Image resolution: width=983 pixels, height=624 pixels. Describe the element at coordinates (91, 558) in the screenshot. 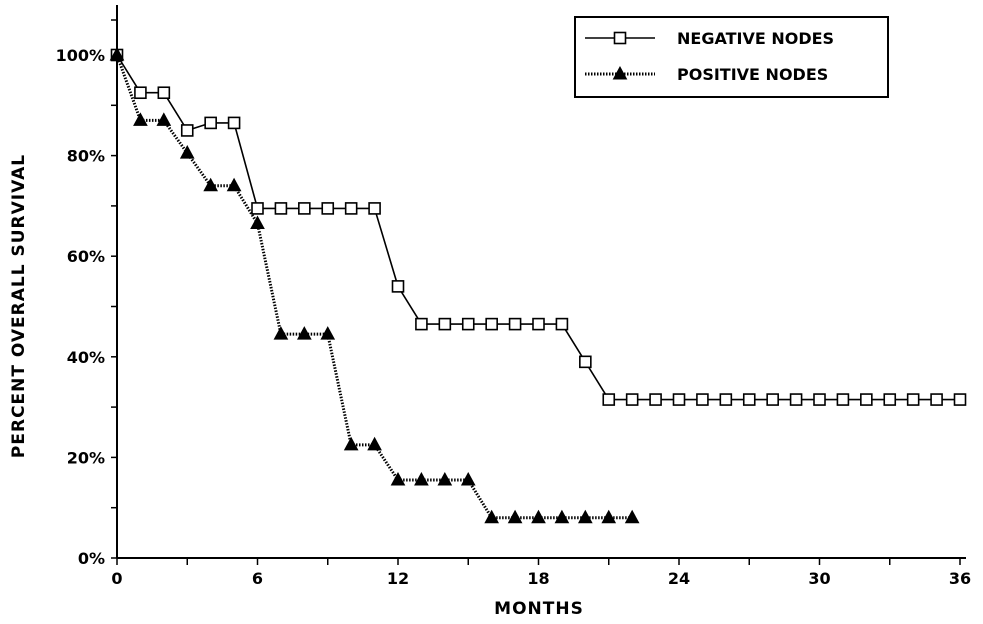

I see `y-tick-label: 0%` at that location.